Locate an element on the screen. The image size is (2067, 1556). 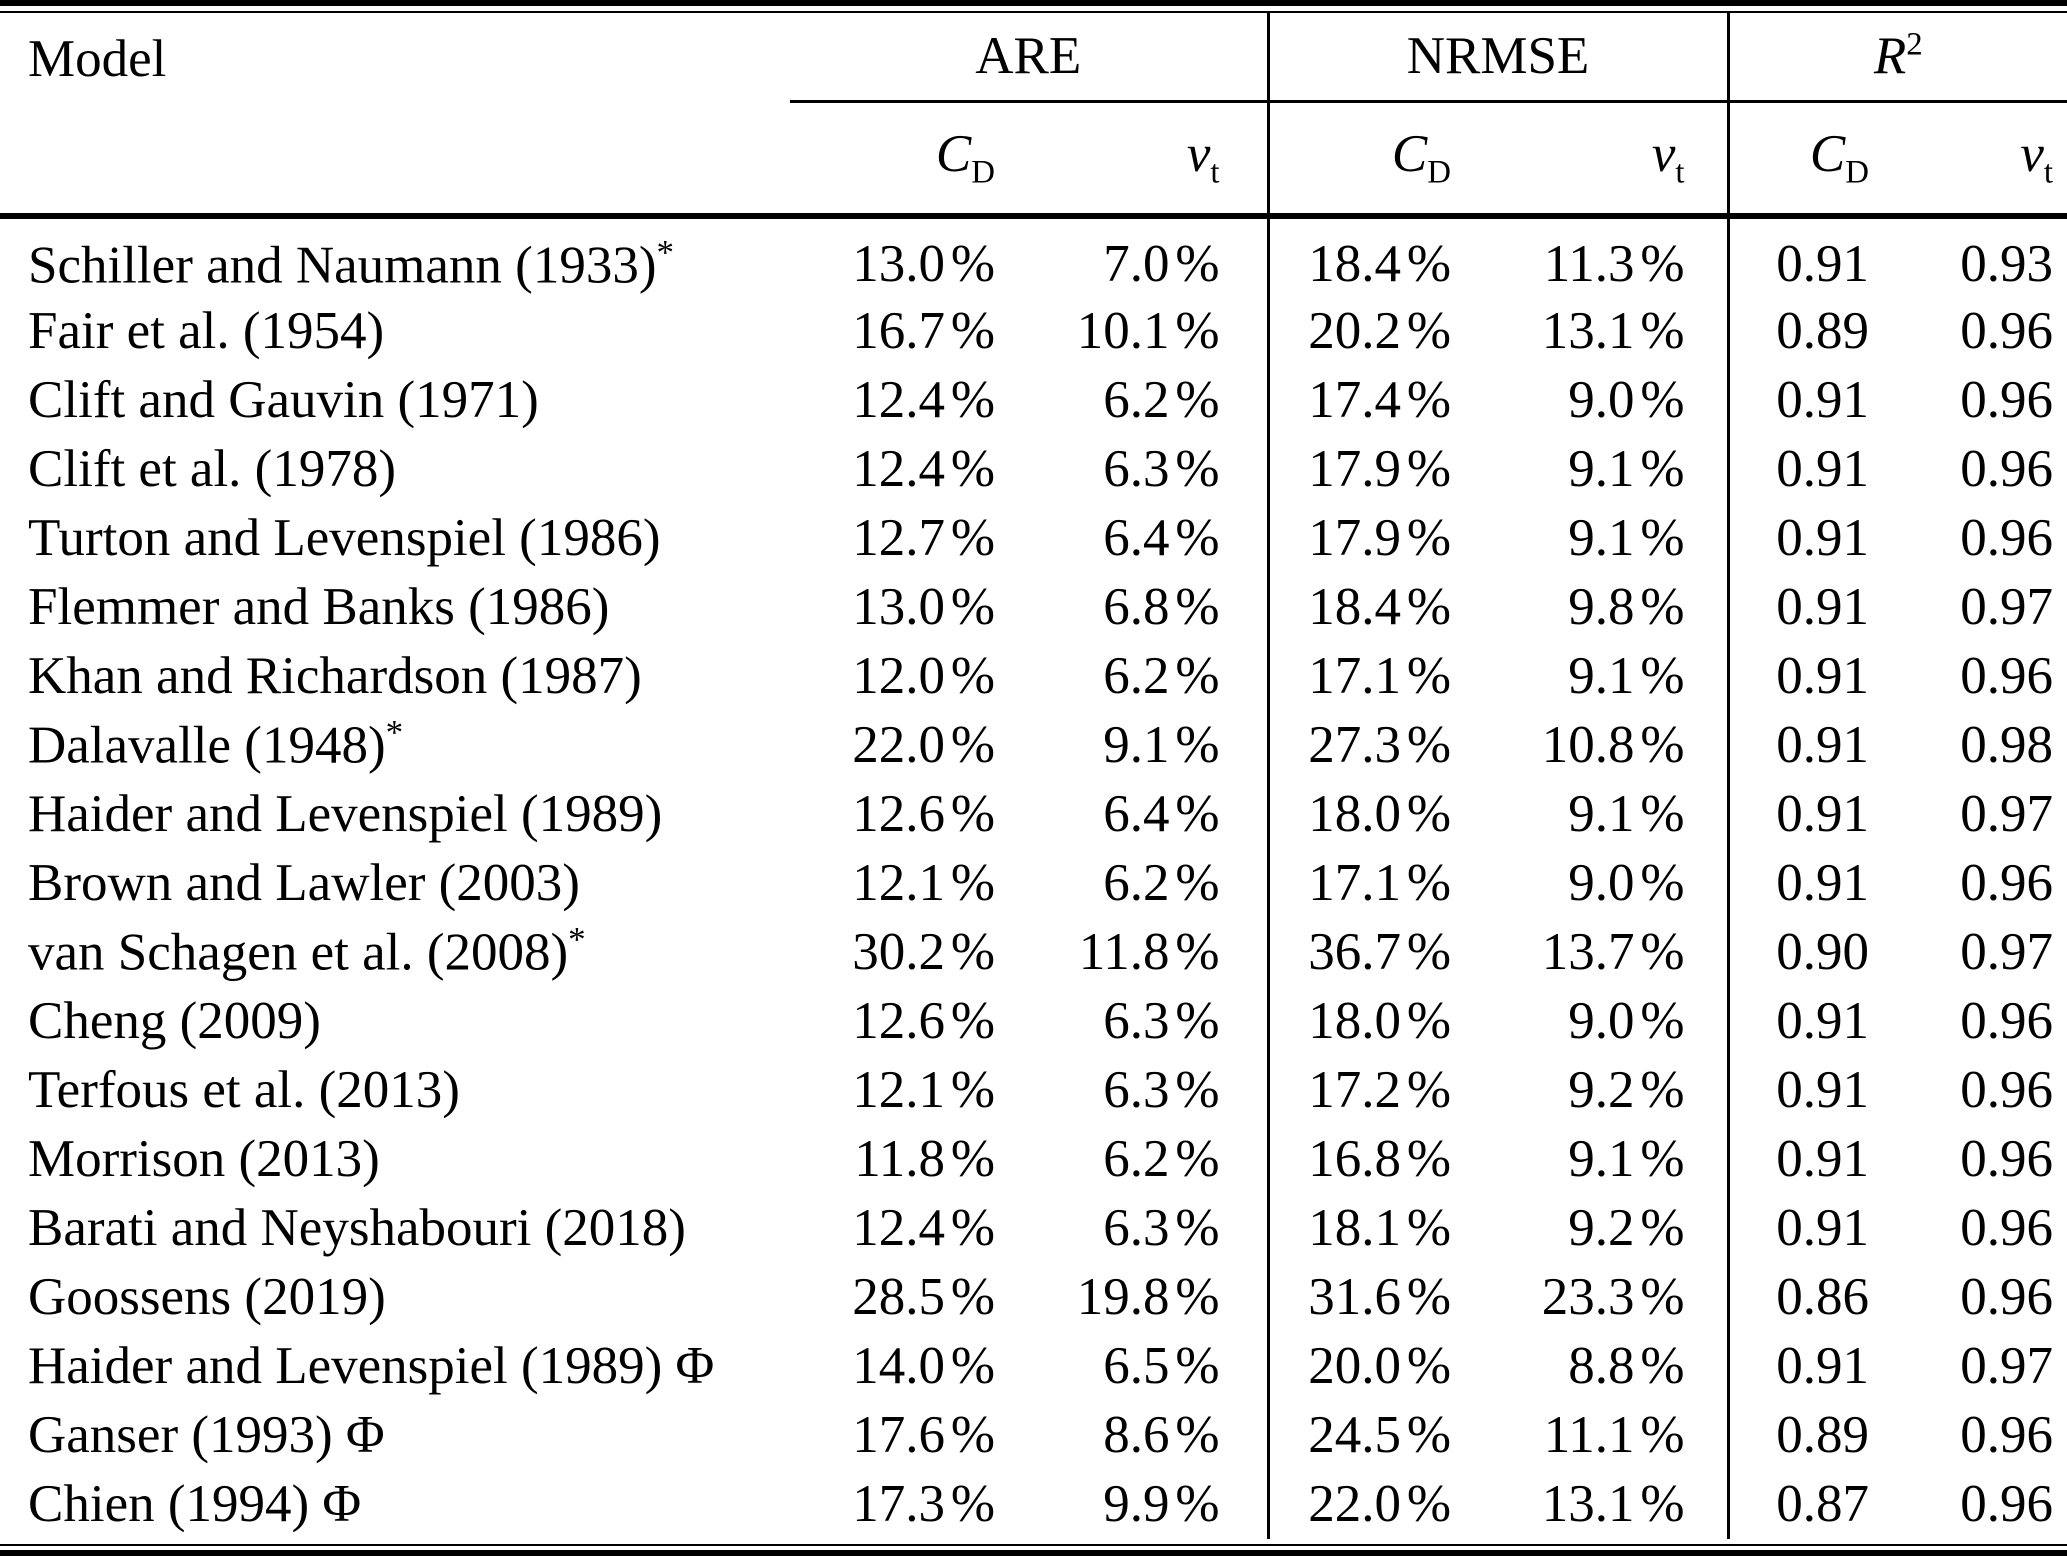
subheader-row: CD vt CD vt CD vt is located at coordinates (1033, 160).